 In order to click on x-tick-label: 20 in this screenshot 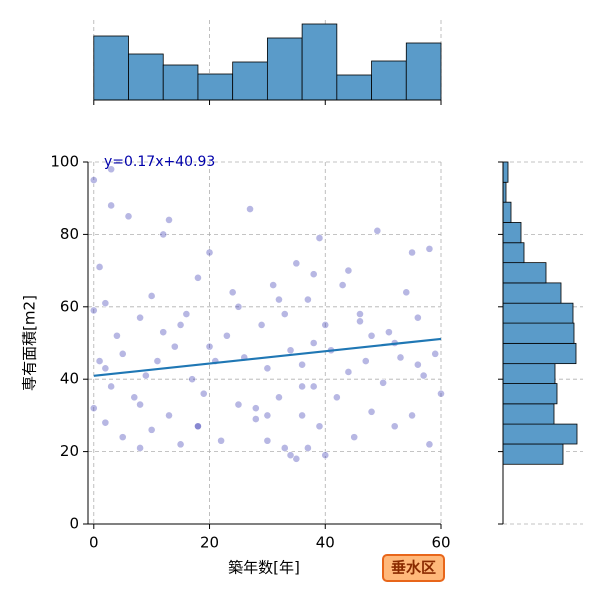, I will do `click(209, 543)`.